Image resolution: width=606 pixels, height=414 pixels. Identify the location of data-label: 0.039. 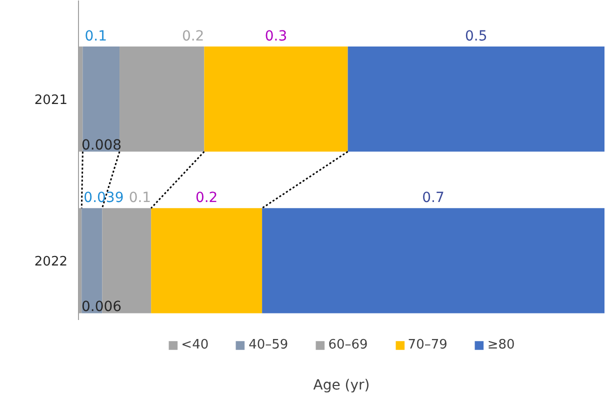
(104, 198).